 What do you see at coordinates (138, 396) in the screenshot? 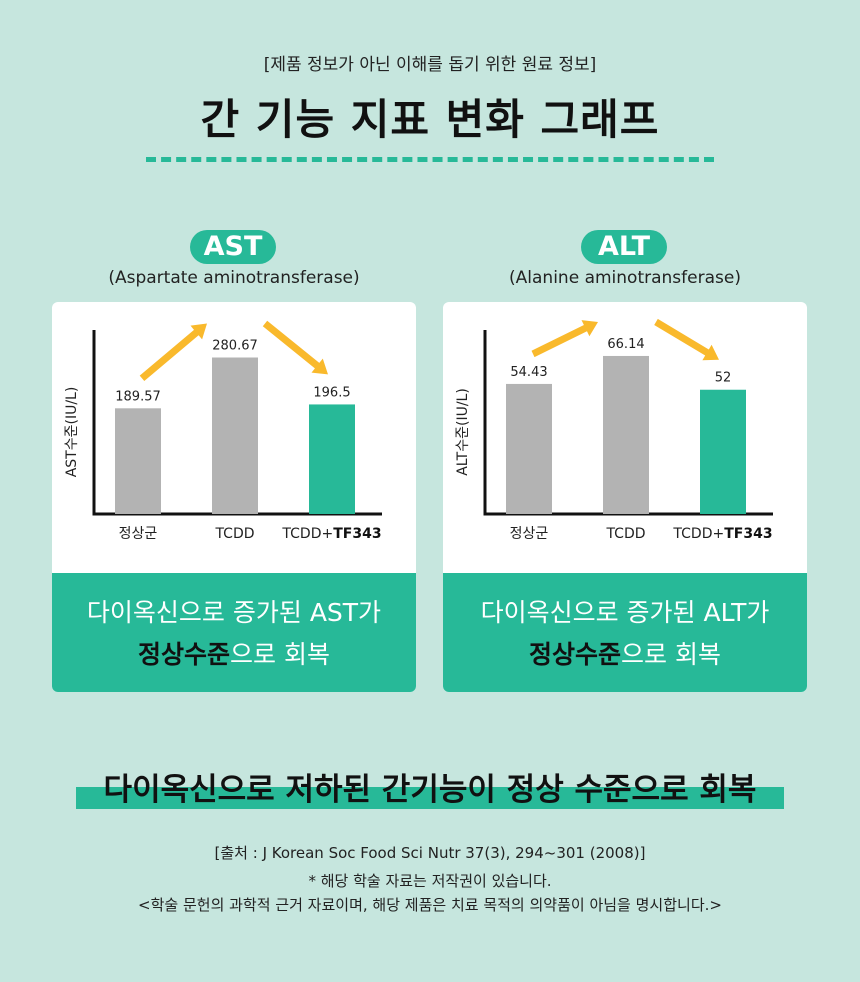
I see `ast-bar-value-label-1: 189.57` at bounding box center [138, 396].